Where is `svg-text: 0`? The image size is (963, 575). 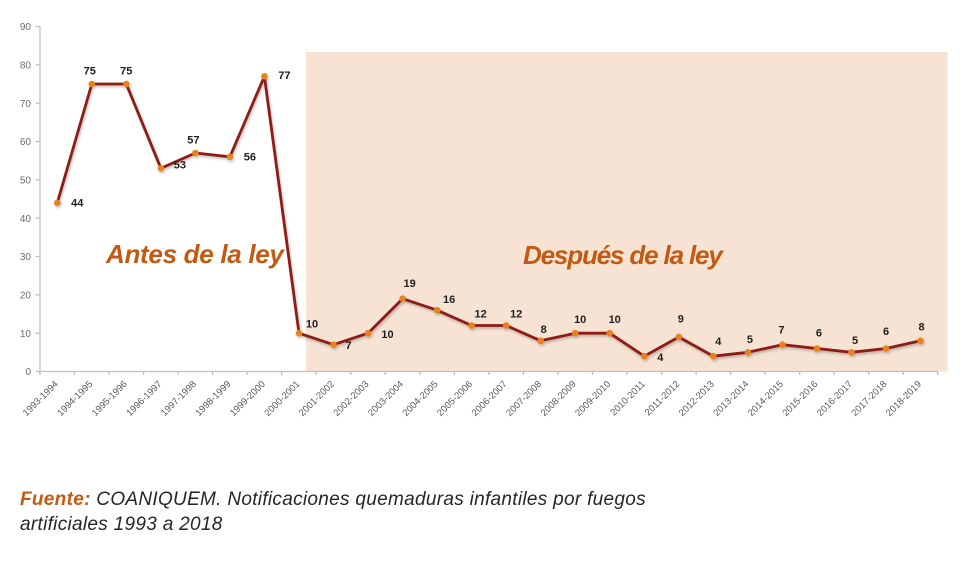 svg-text: 0 is located at coordinates (28, 372).